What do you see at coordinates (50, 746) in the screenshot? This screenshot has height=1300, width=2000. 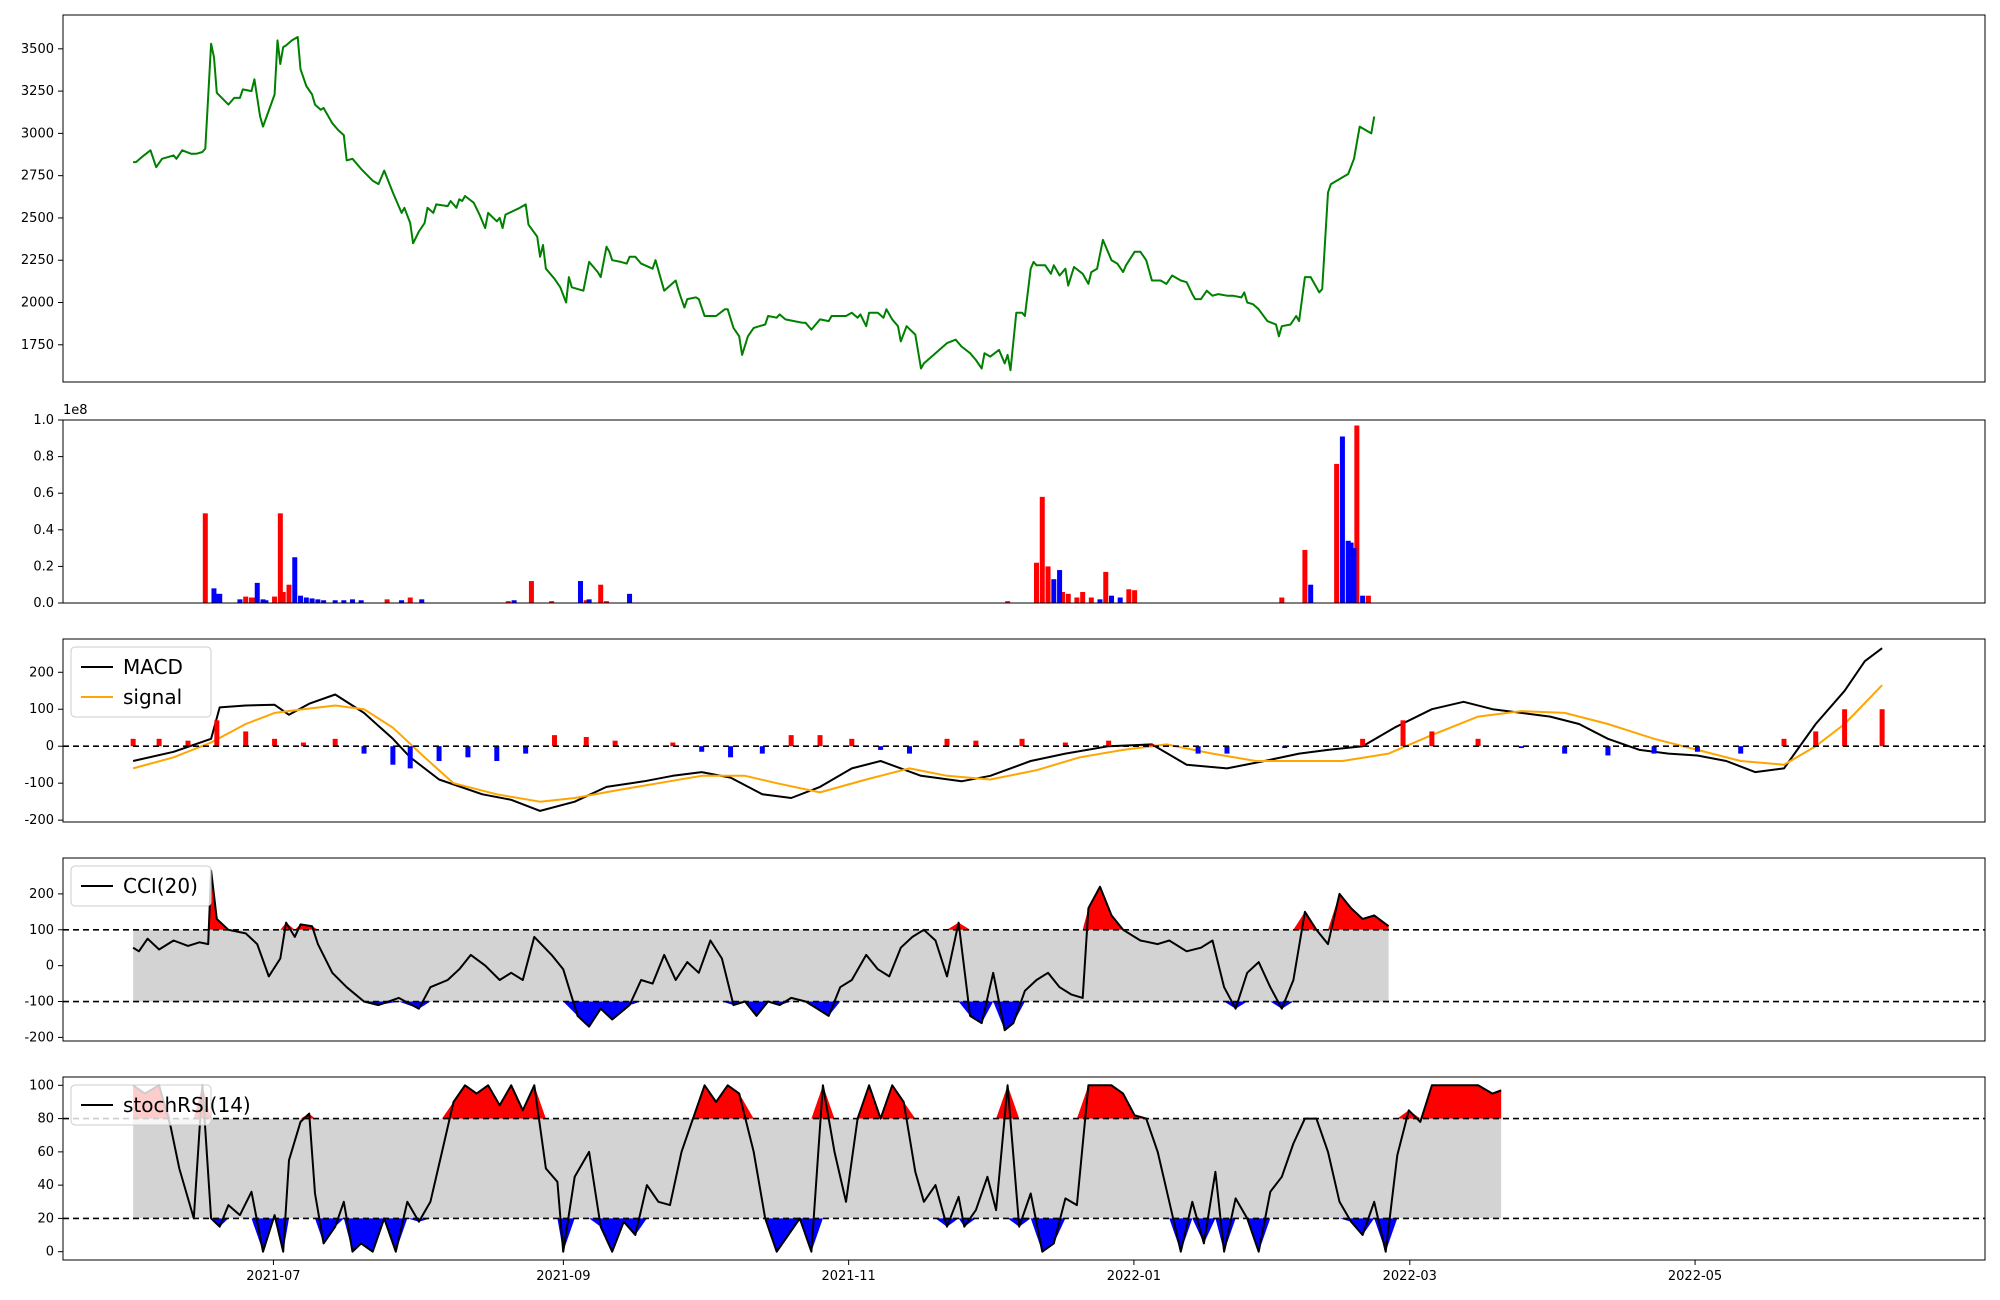 I see `macd-ytick-label: 0` at bounding box center [50, 746].